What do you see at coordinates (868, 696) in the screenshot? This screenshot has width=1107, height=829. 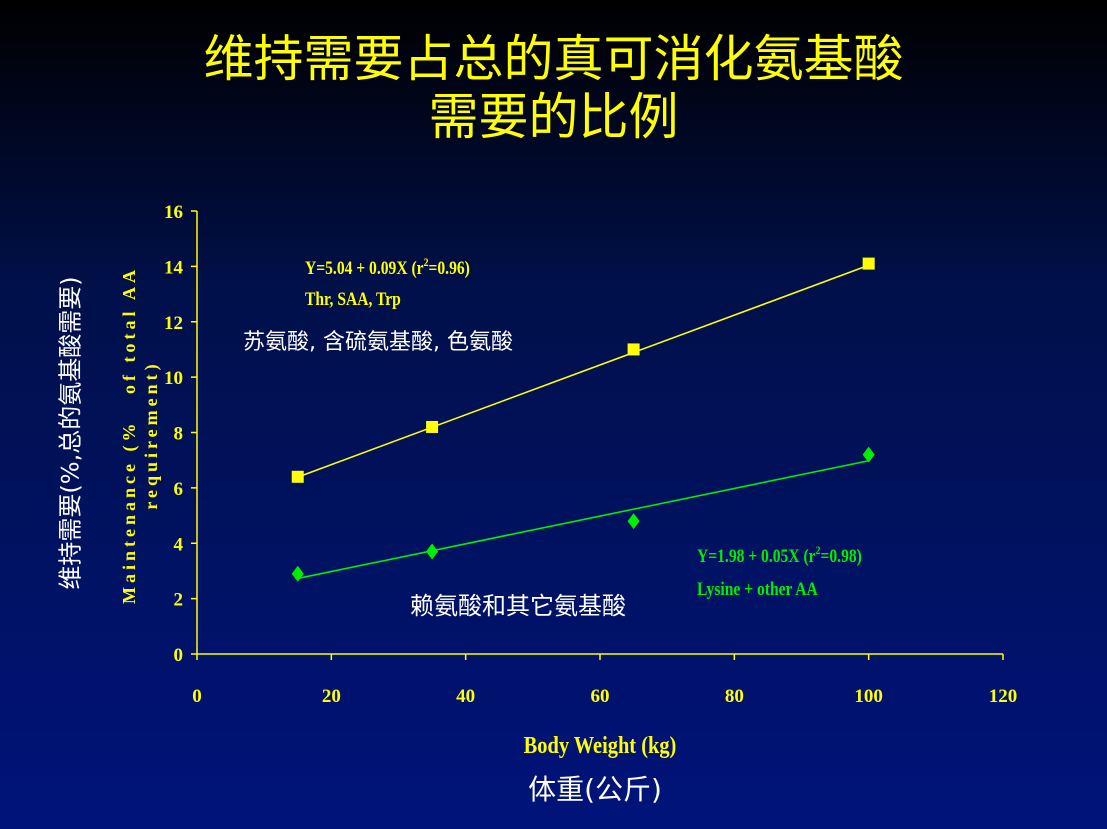 I see `x-tick-label: 100` at bounding box center [868, 696].